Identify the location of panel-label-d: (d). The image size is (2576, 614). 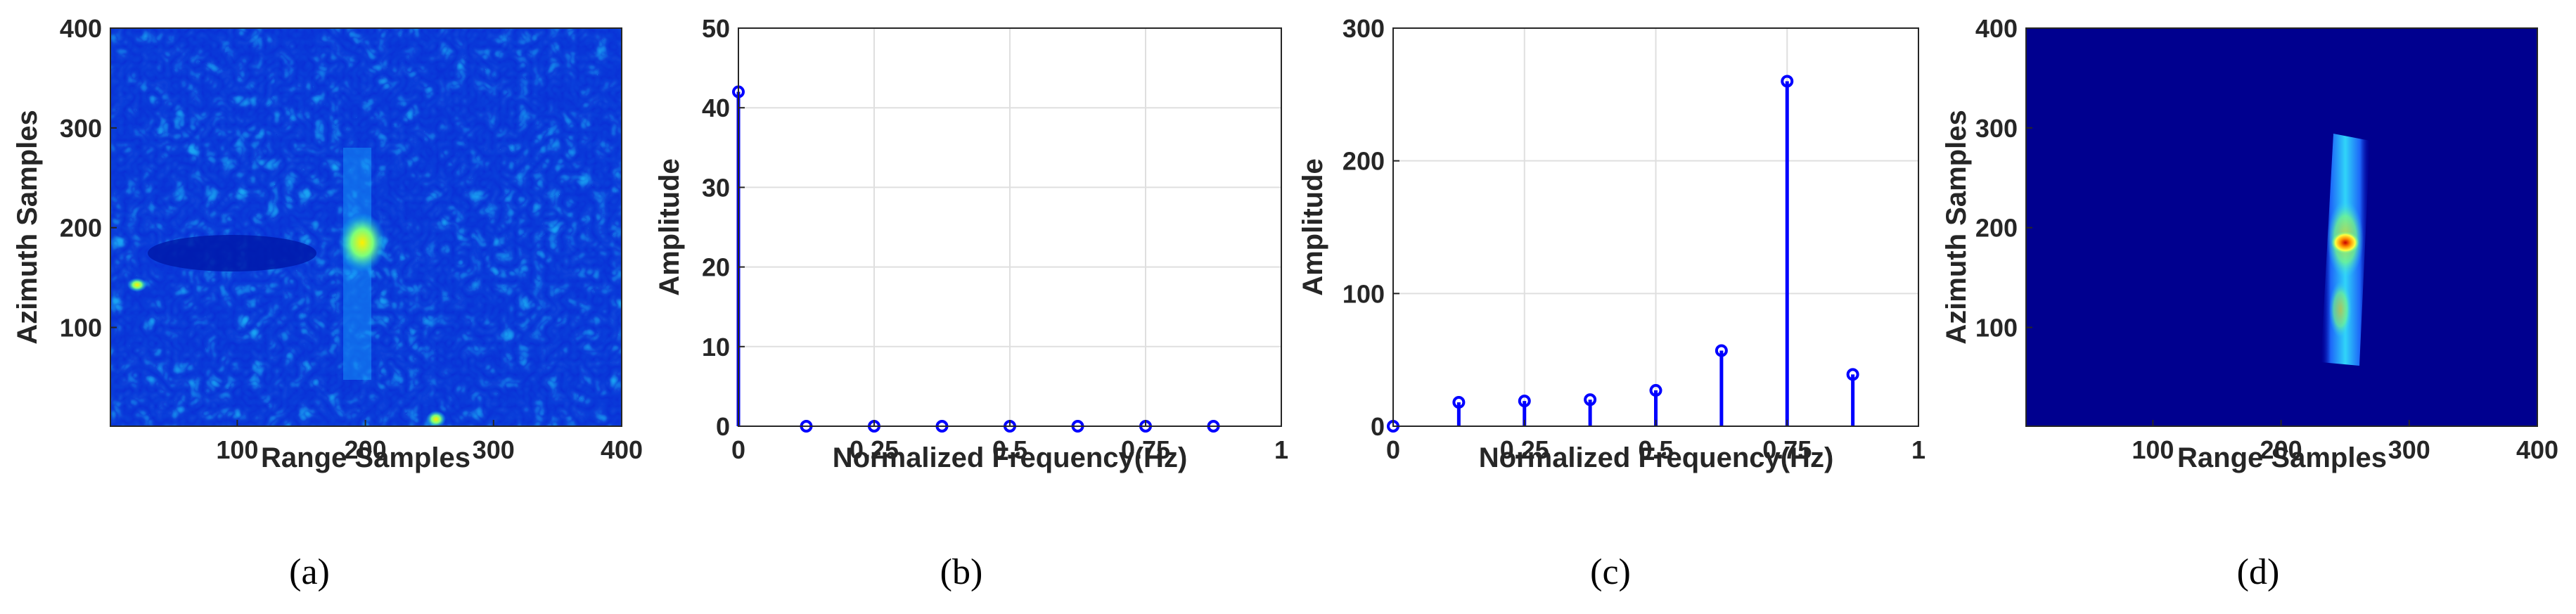
(2258, 572).